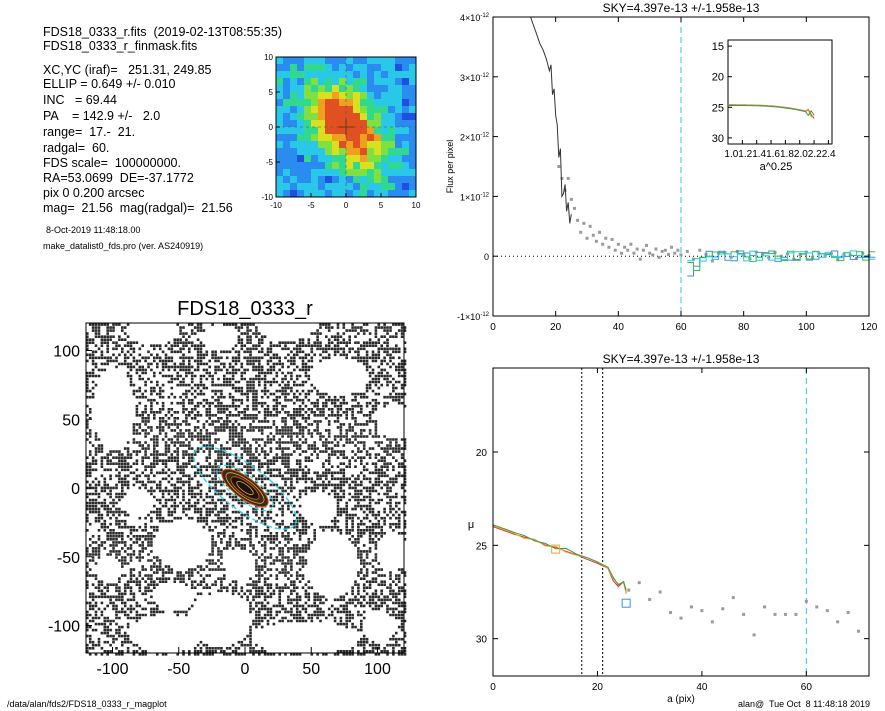 Image resolution: width=885 pixels, height=711 pixels. What do you see at coordinates (681, 327) in the screenshot?
I see `x-tick-label: 60` at bounding box center [681, 327].